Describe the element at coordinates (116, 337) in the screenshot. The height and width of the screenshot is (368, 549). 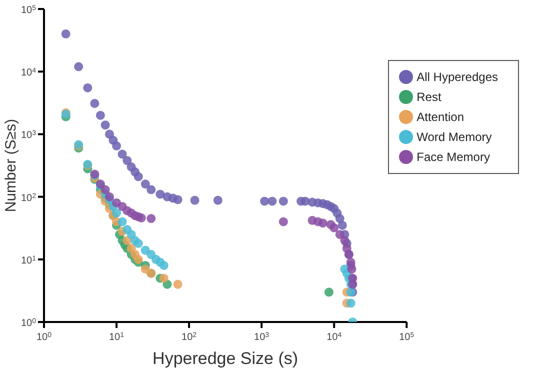
I see `x-tick-label: 10$^{1}$` at that location.